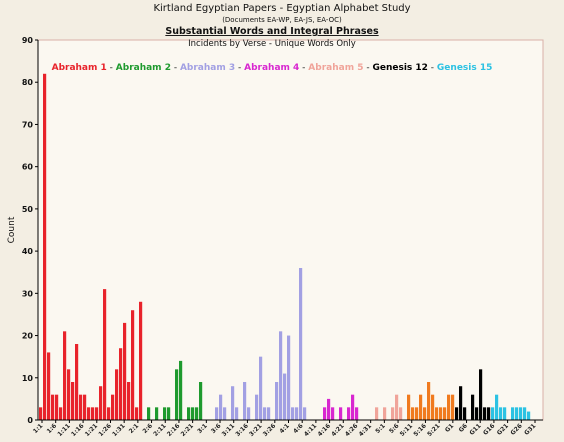 The height and width of the screenshot is (442, 564). Describe the element at coordinates (464, 68) in the screenshot. I see `legend-entry: Genesis 15` at that location.